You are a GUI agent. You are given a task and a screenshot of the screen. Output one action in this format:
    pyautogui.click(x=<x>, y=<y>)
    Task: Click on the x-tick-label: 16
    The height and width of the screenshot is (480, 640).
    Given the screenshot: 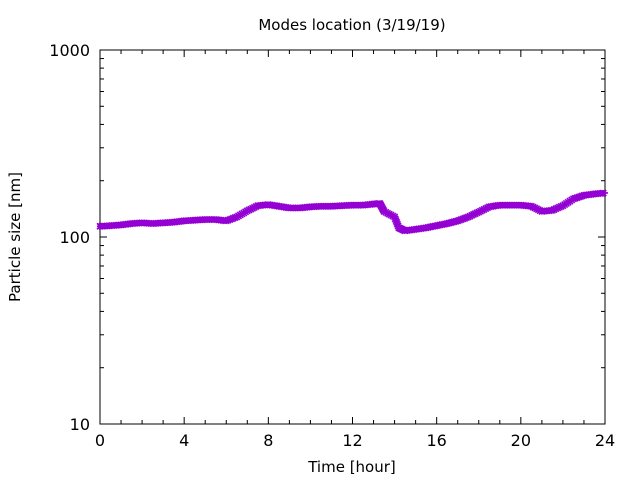 What is the action you would take?
    pyautogui.click(x=436, y=440)
    